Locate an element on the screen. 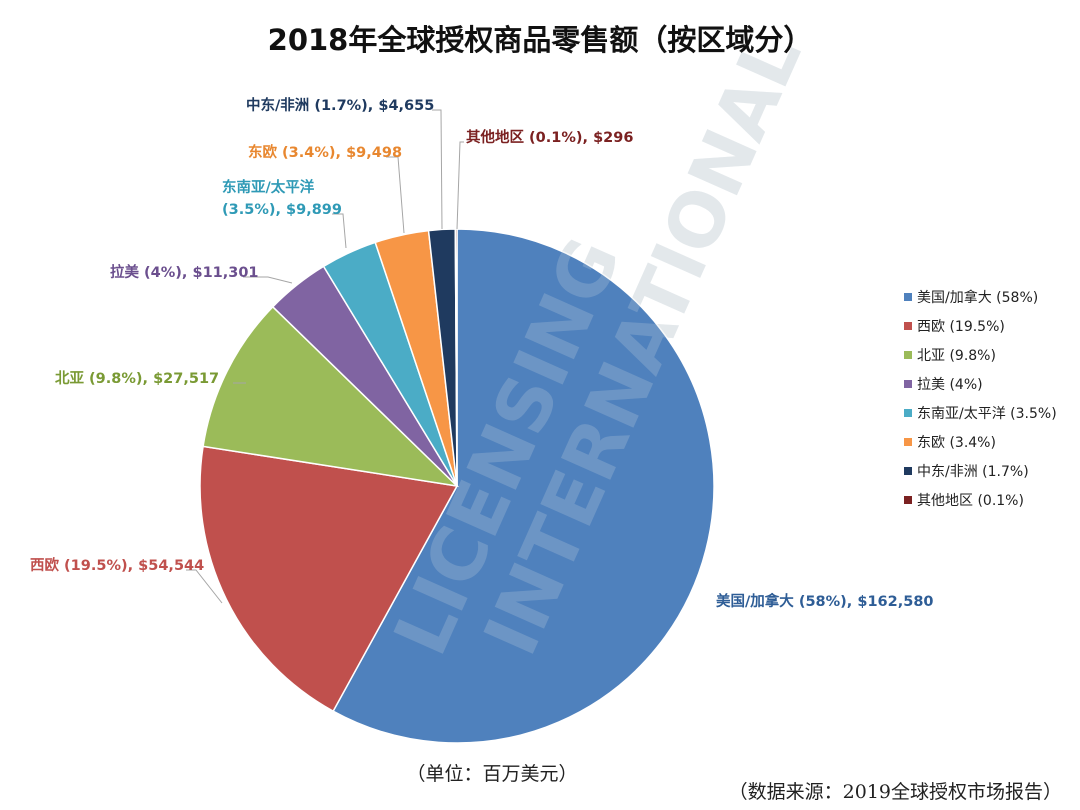  source-note: （数据来源：2019全球授权市场报告） is located at coordinates (895, 792).